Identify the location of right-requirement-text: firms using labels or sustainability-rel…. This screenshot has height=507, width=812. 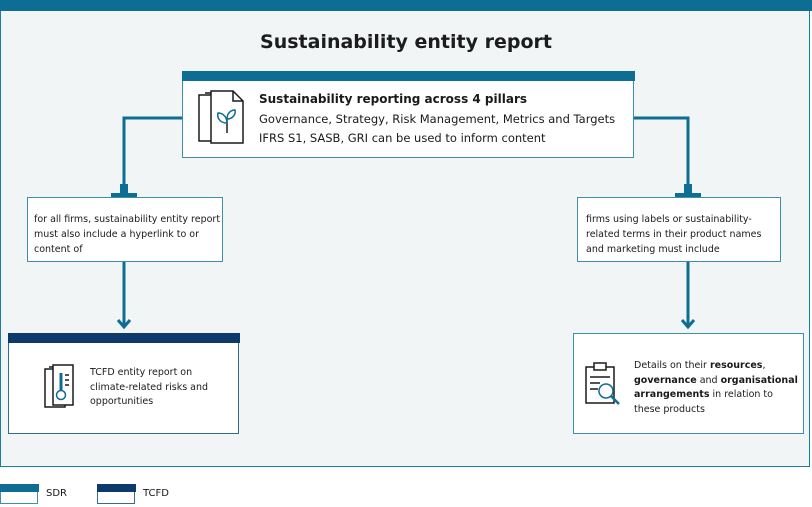
(674, 234).